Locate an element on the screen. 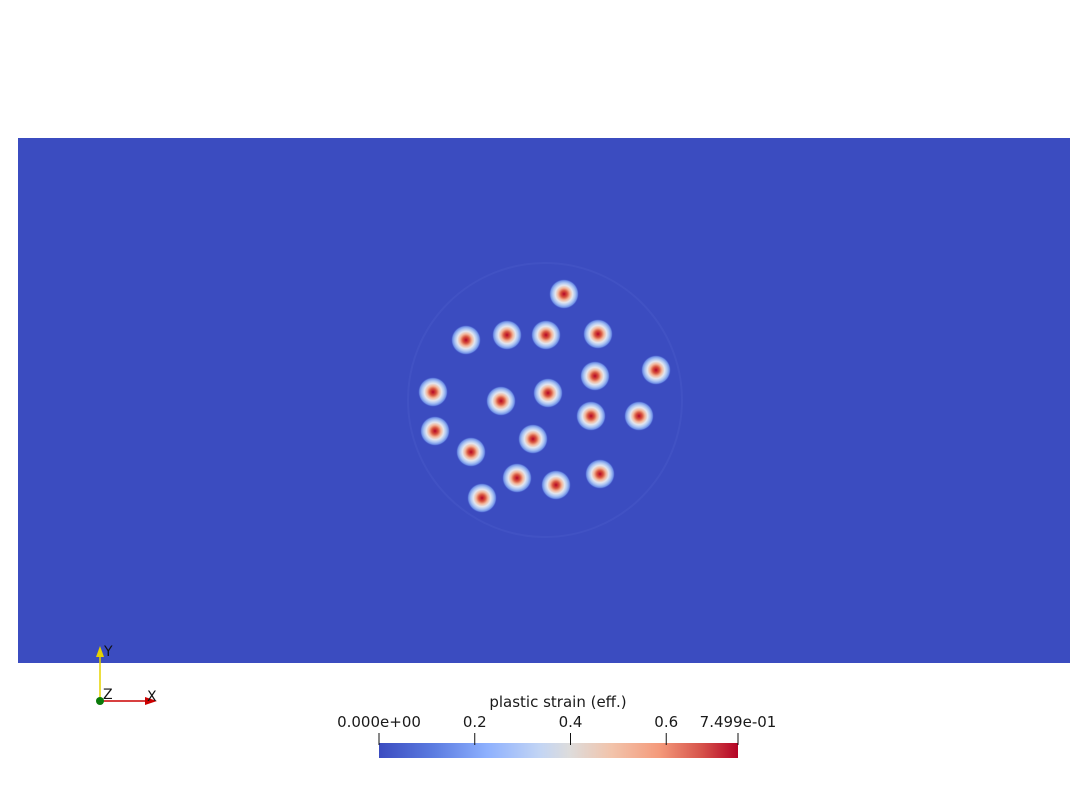 The height and width of the screenshot is (802, 1088). colorbar-tick-label: 0.2 is located at coordinates (475, 722).